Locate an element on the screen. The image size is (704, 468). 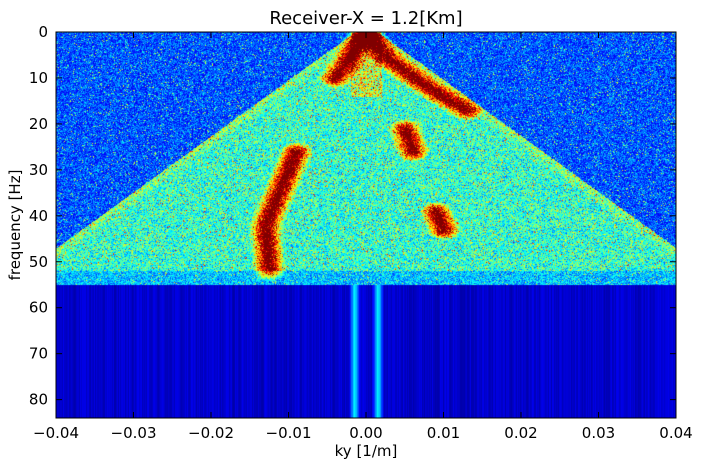
x-tick-label: 0.02 is located at coordinates (520, 433).